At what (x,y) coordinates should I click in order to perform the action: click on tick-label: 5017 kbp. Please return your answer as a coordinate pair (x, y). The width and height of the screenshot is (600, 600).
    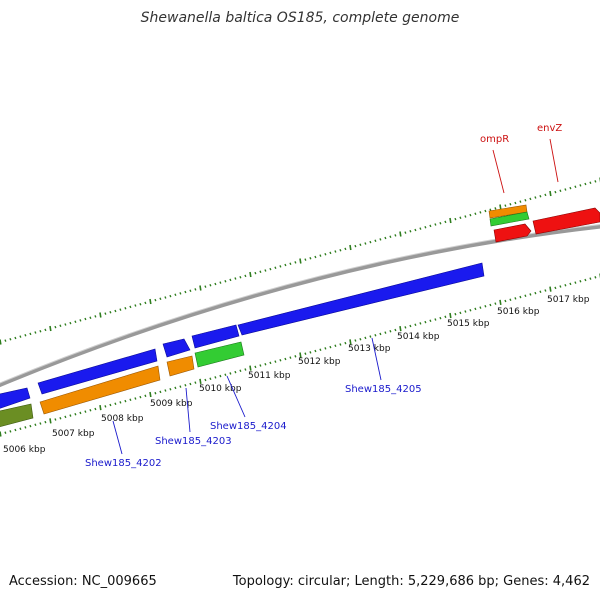
    Looking at the image, I should click on (568, 300).